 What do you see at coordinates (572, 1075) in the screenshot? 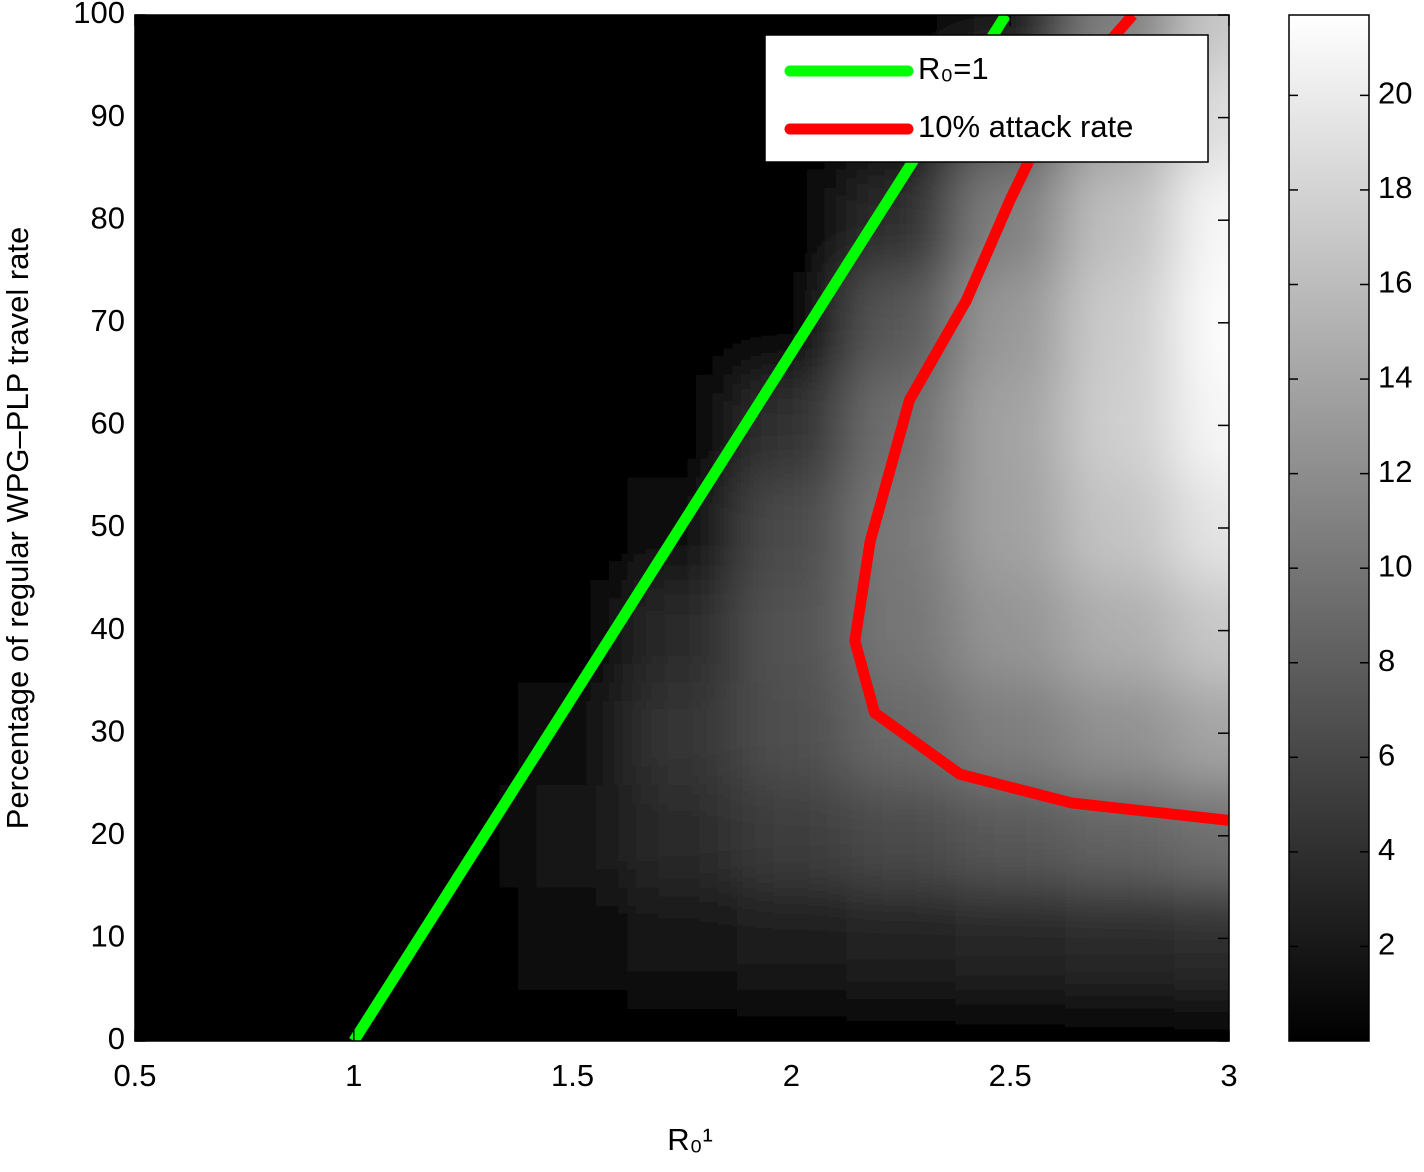
I see `x-tick-label: 1.5` at bounding box center [572, 1075].